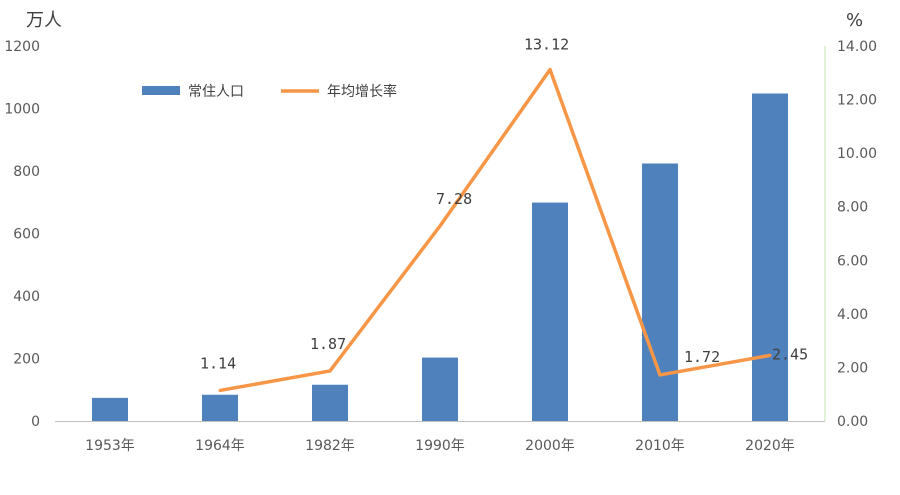 The width and height of the screenshot is (900, 495). I want to click on right-tick-label: 2.00, so click(852, 368).